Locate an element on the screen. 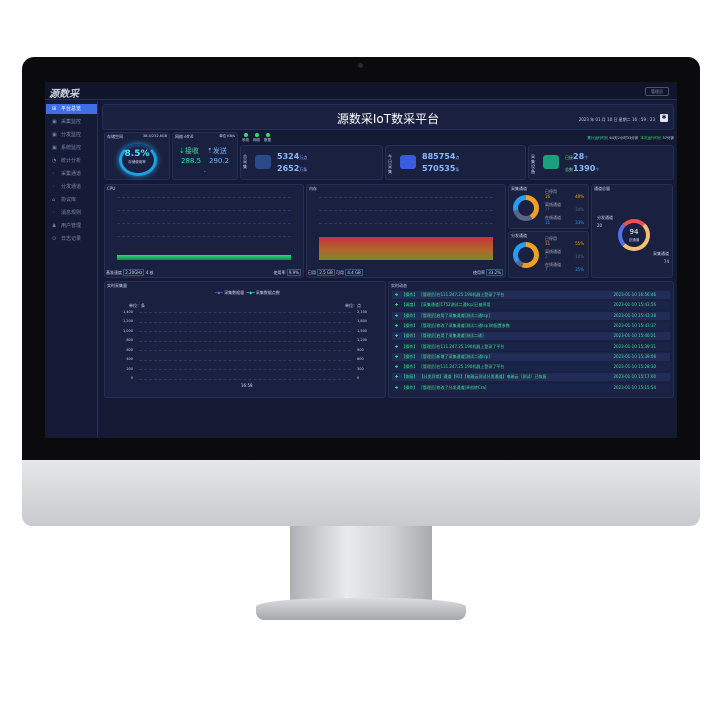 This screenshot has width=721, height=721. sidebar-item-2: ▣ 分发监控 is located at coordinates (71, 135).